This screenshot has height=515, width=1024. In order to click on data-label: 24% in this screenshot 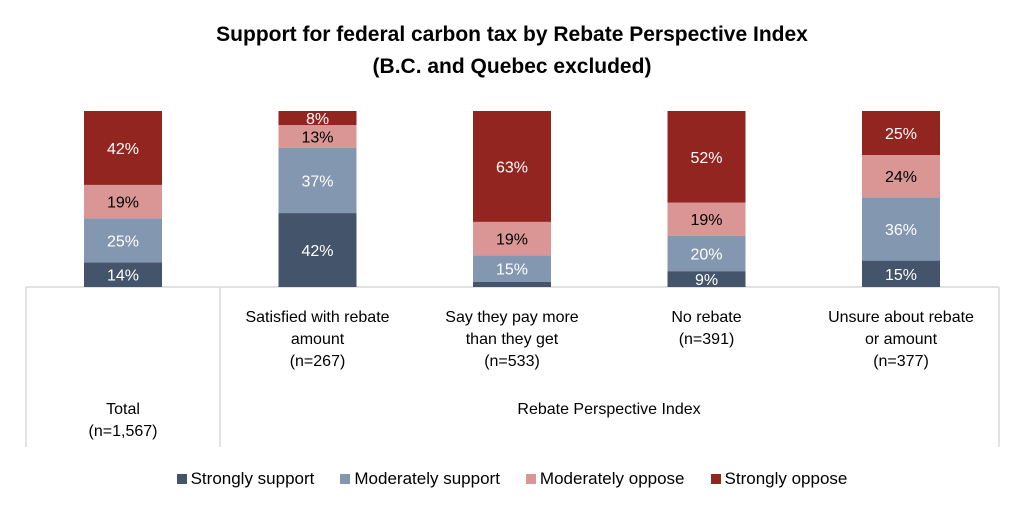, I will do `click(901, 177)`.